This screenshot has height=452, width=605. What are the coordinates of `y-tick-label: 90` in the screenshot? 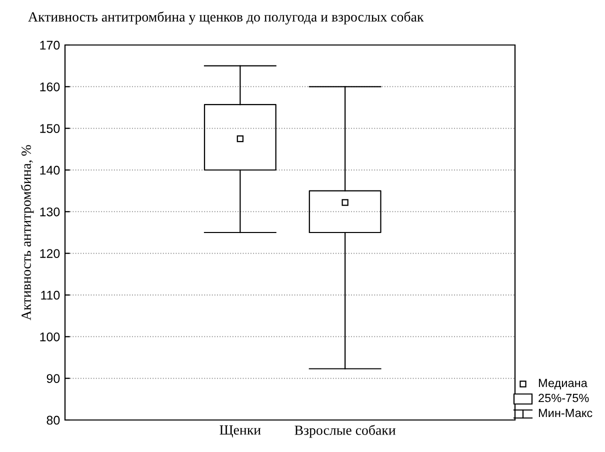 It's located at (53, 378).